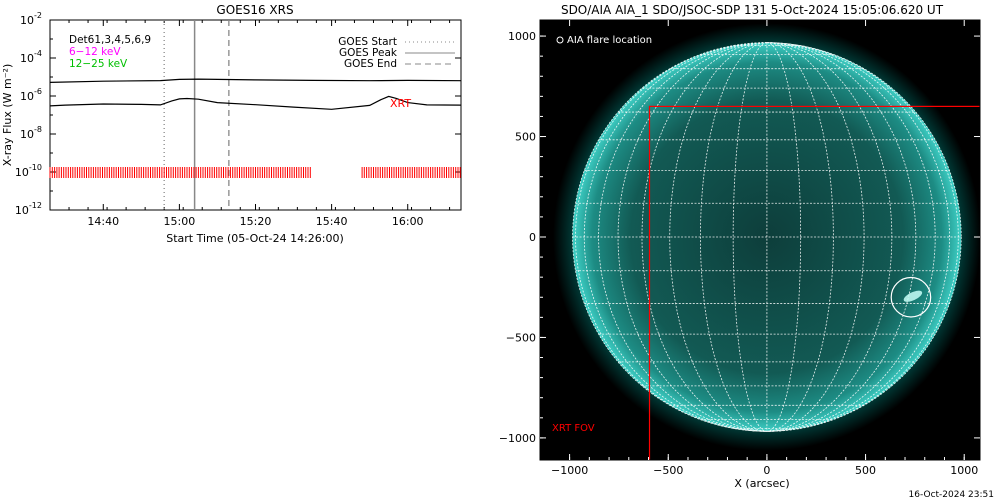 This screenshot has width=1000, height=500. What do you see at coordinates (951, 495) in the screenshot?
I see `footer-timestamp: 16-Oct-2024 23:51` at bounding box center [951, 495].